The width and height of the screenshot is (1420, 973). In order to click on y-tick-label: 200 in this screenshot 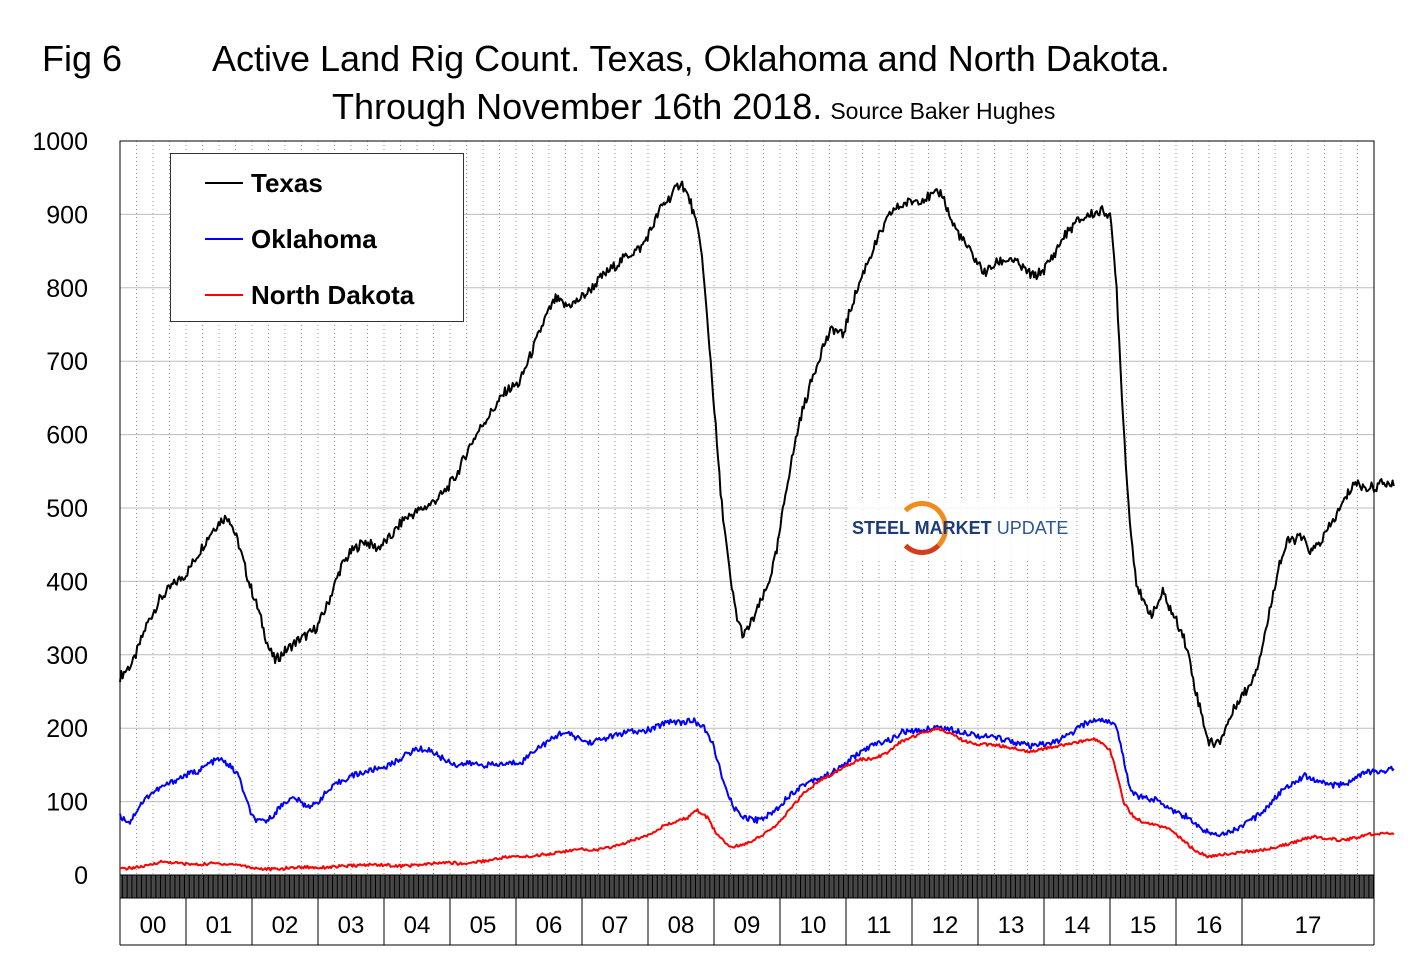, I will do `click(67, 729)`.